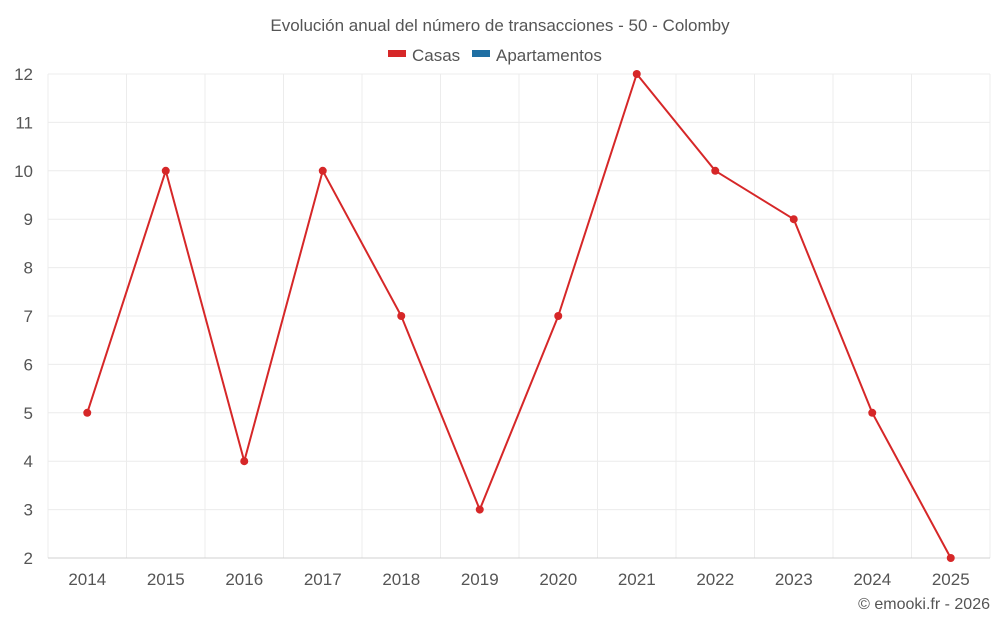 The height and width of the screenshot is (625, 1000). I want to click on x-tick-label: 2020, so click(558, 579).